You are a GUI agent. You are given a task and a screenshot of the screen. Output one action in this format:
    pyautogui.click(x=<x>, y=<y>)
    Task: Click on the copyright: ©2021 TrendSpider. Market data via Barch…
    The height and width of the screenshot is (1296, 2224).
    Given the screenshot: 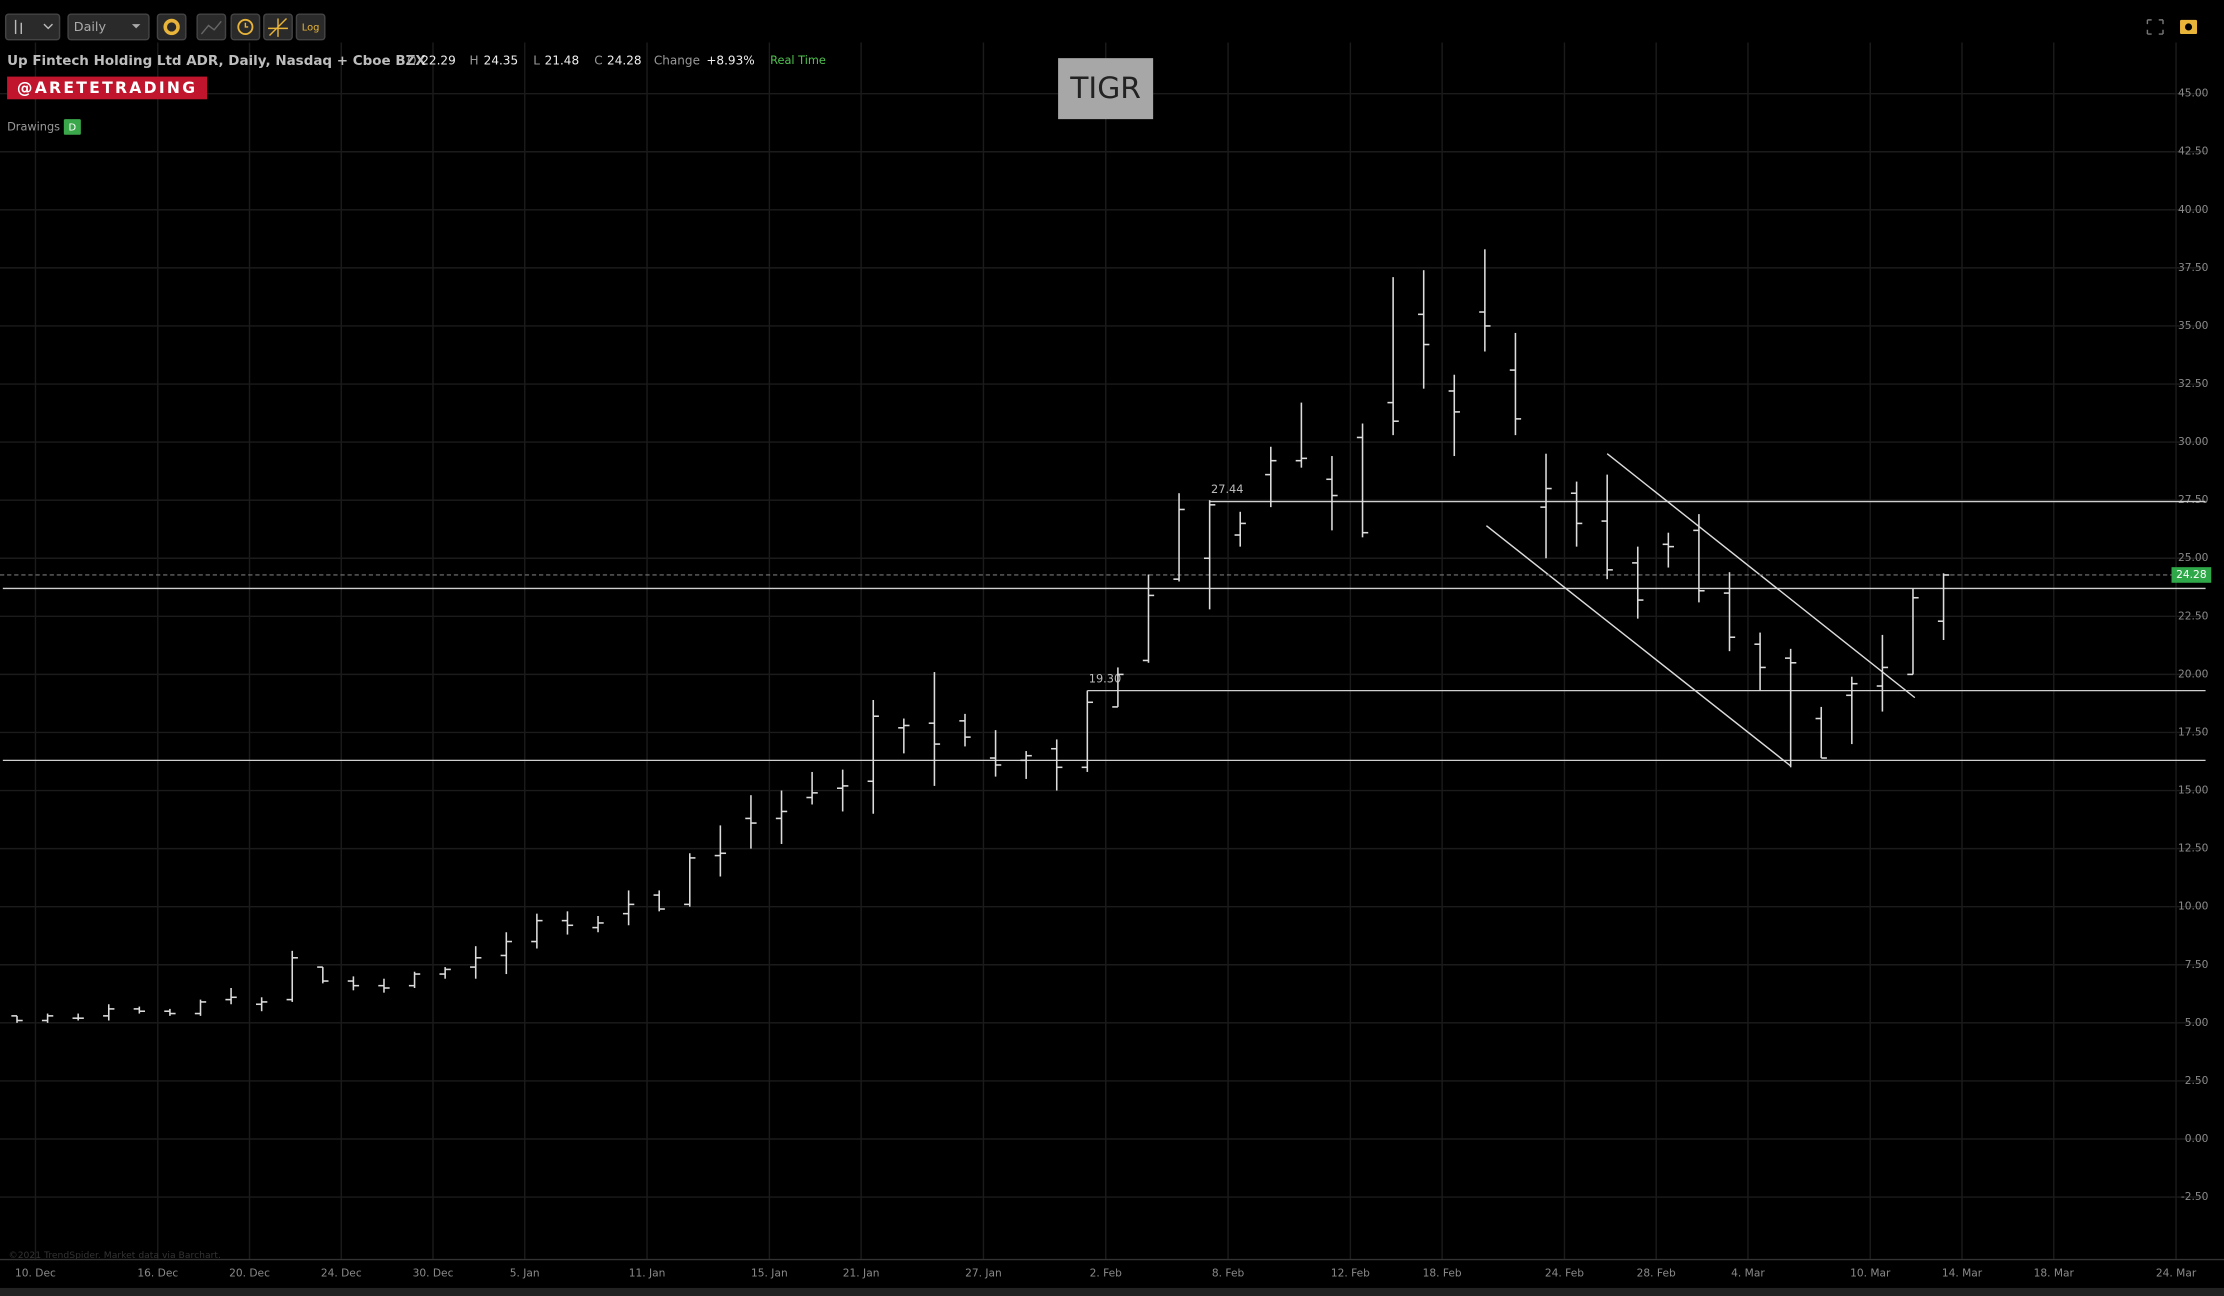 What is the action you would take?
    pyautogui.click(x=115, y=1255)
    